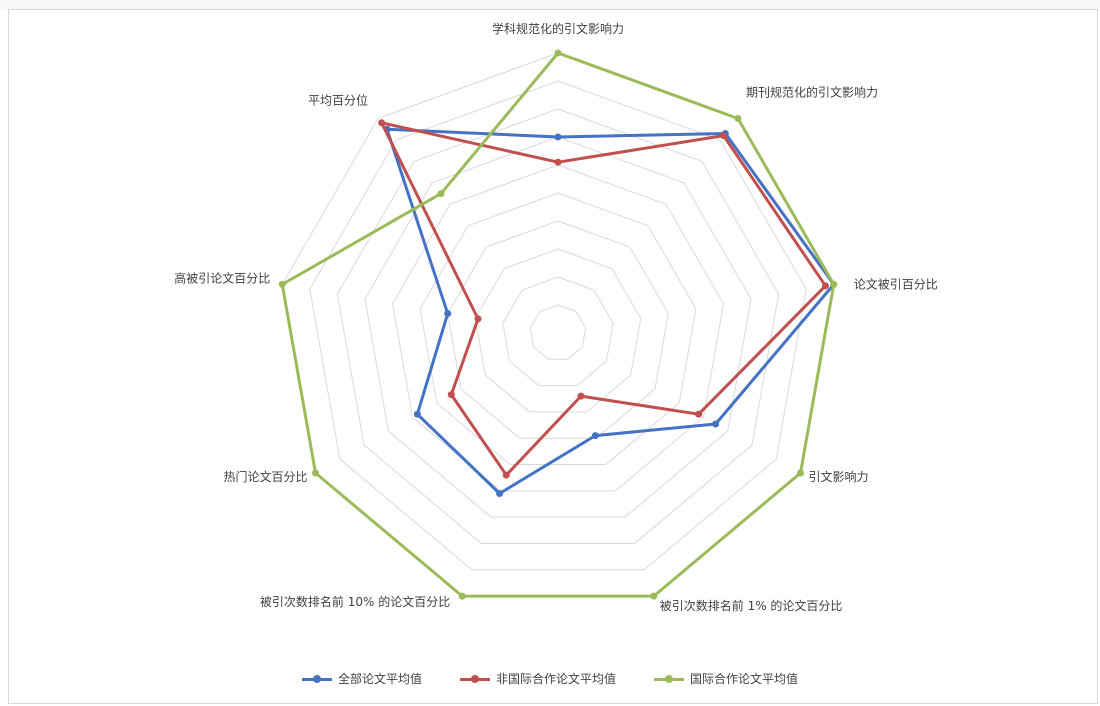  Describe the element at coordinates (558, 28) in the screenshot. I see `axis-label: 学科规范化的引文影响力` at that location.